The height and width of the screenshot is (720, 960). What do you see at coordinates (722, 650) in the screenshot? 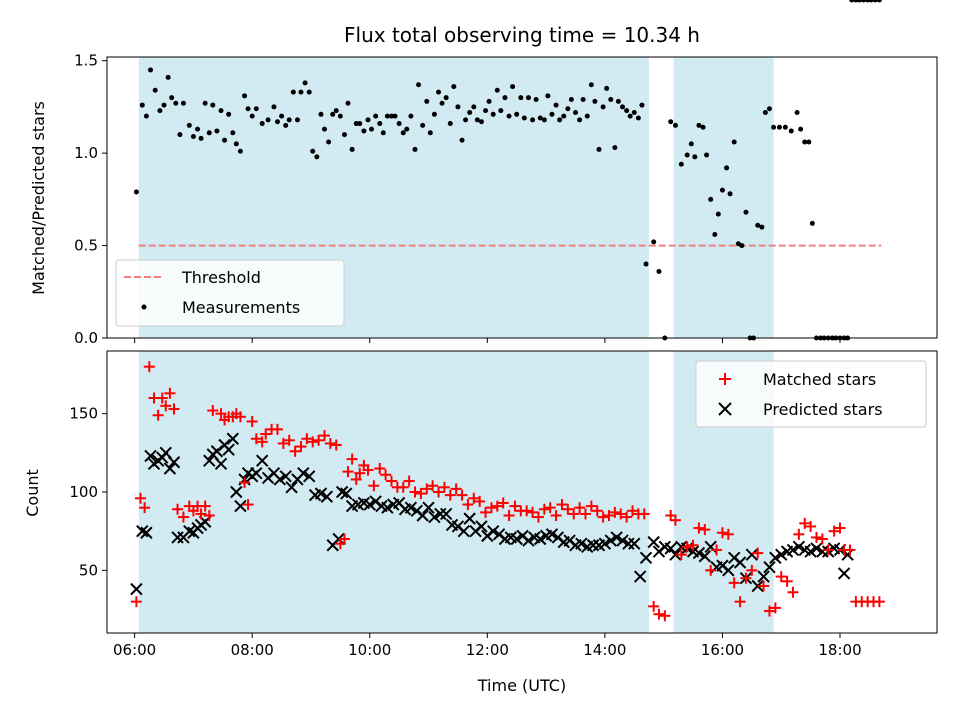
I see `x-tick-label: 16:00` at bounding box center [722, 650].